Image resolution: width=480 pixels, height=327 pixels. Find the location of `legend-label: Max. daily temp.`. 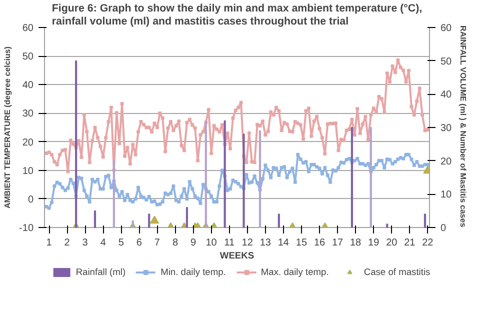

legend-label: Max. daily temp. is located at coordinates (294, 272).